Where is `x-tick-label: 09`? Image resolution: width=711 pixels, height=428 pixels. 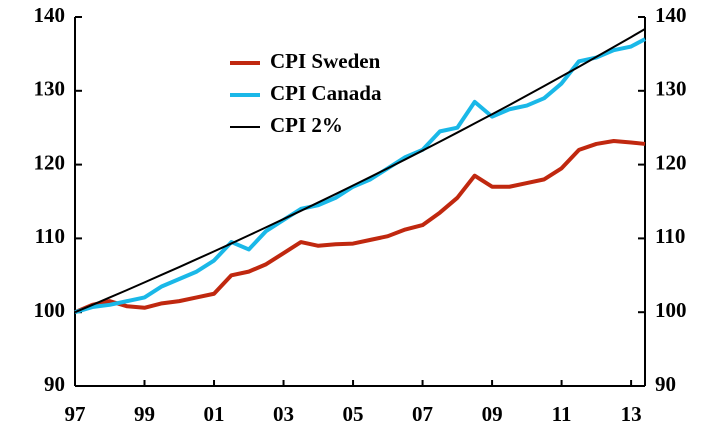
x-tick-label: 09 is located at coordinates (492, 414).